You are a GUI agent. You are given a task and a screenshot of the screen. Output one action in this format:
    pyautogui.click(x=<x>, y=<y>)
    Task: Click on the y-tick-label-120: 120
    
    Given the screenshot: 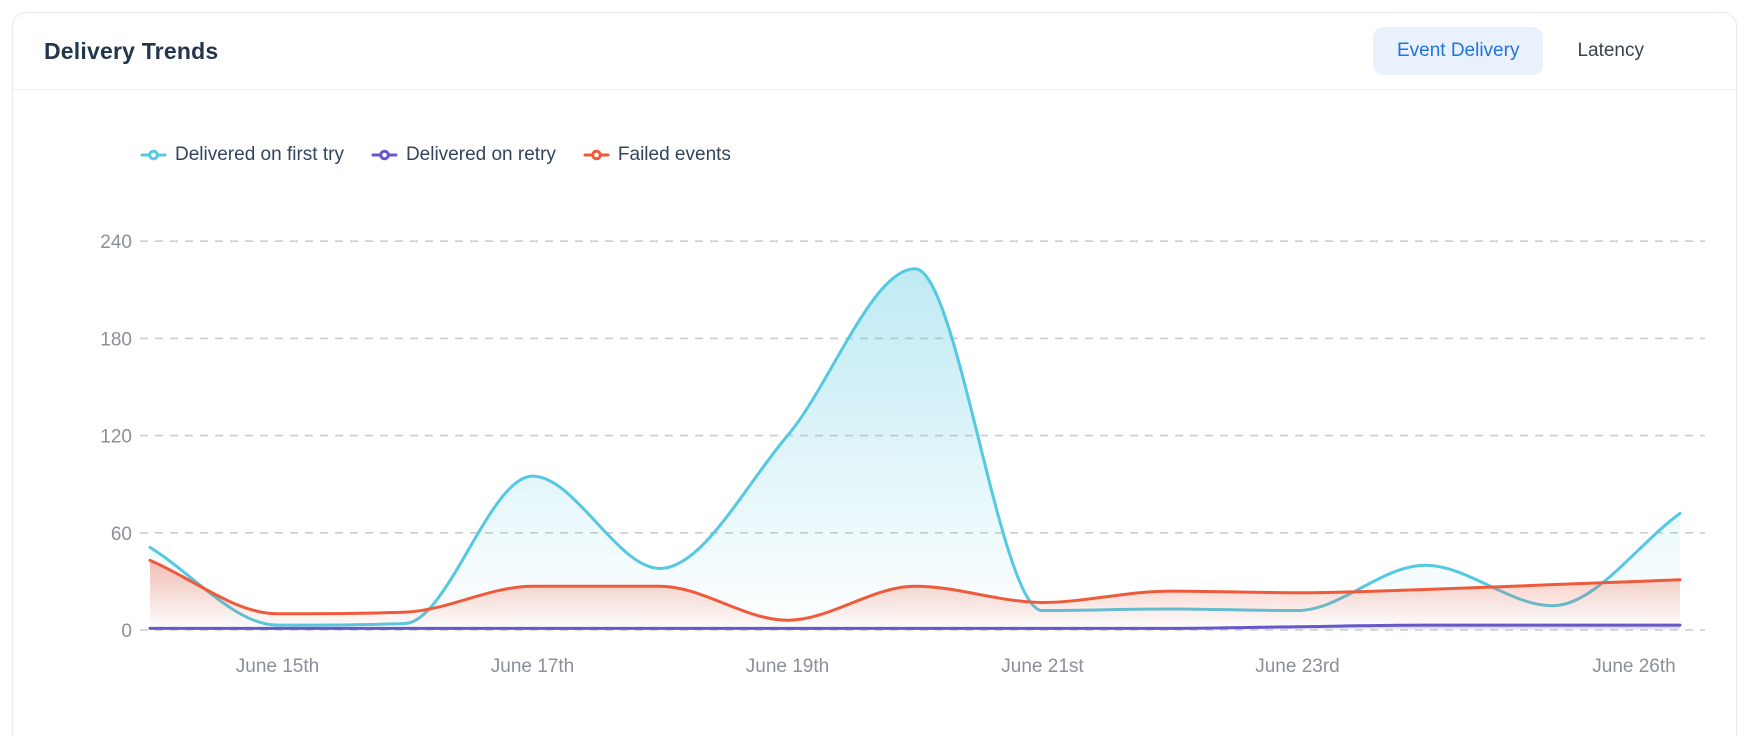 What is the action you would take?
    pyautogui.click(x=116, y=437)
    